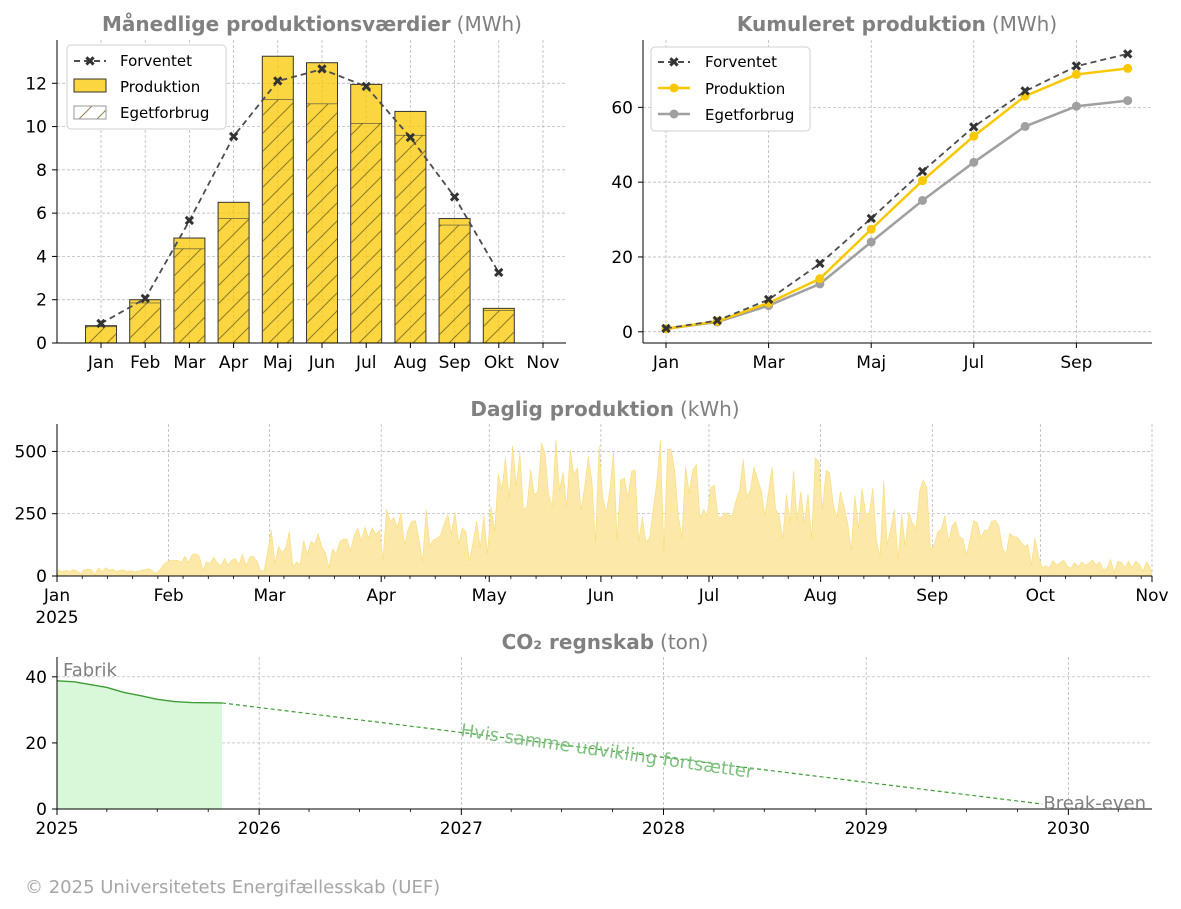 The width and height of the screenshot is (1181, 909). I want to click on co2-start-label: Fabrik, so click(90, 670).